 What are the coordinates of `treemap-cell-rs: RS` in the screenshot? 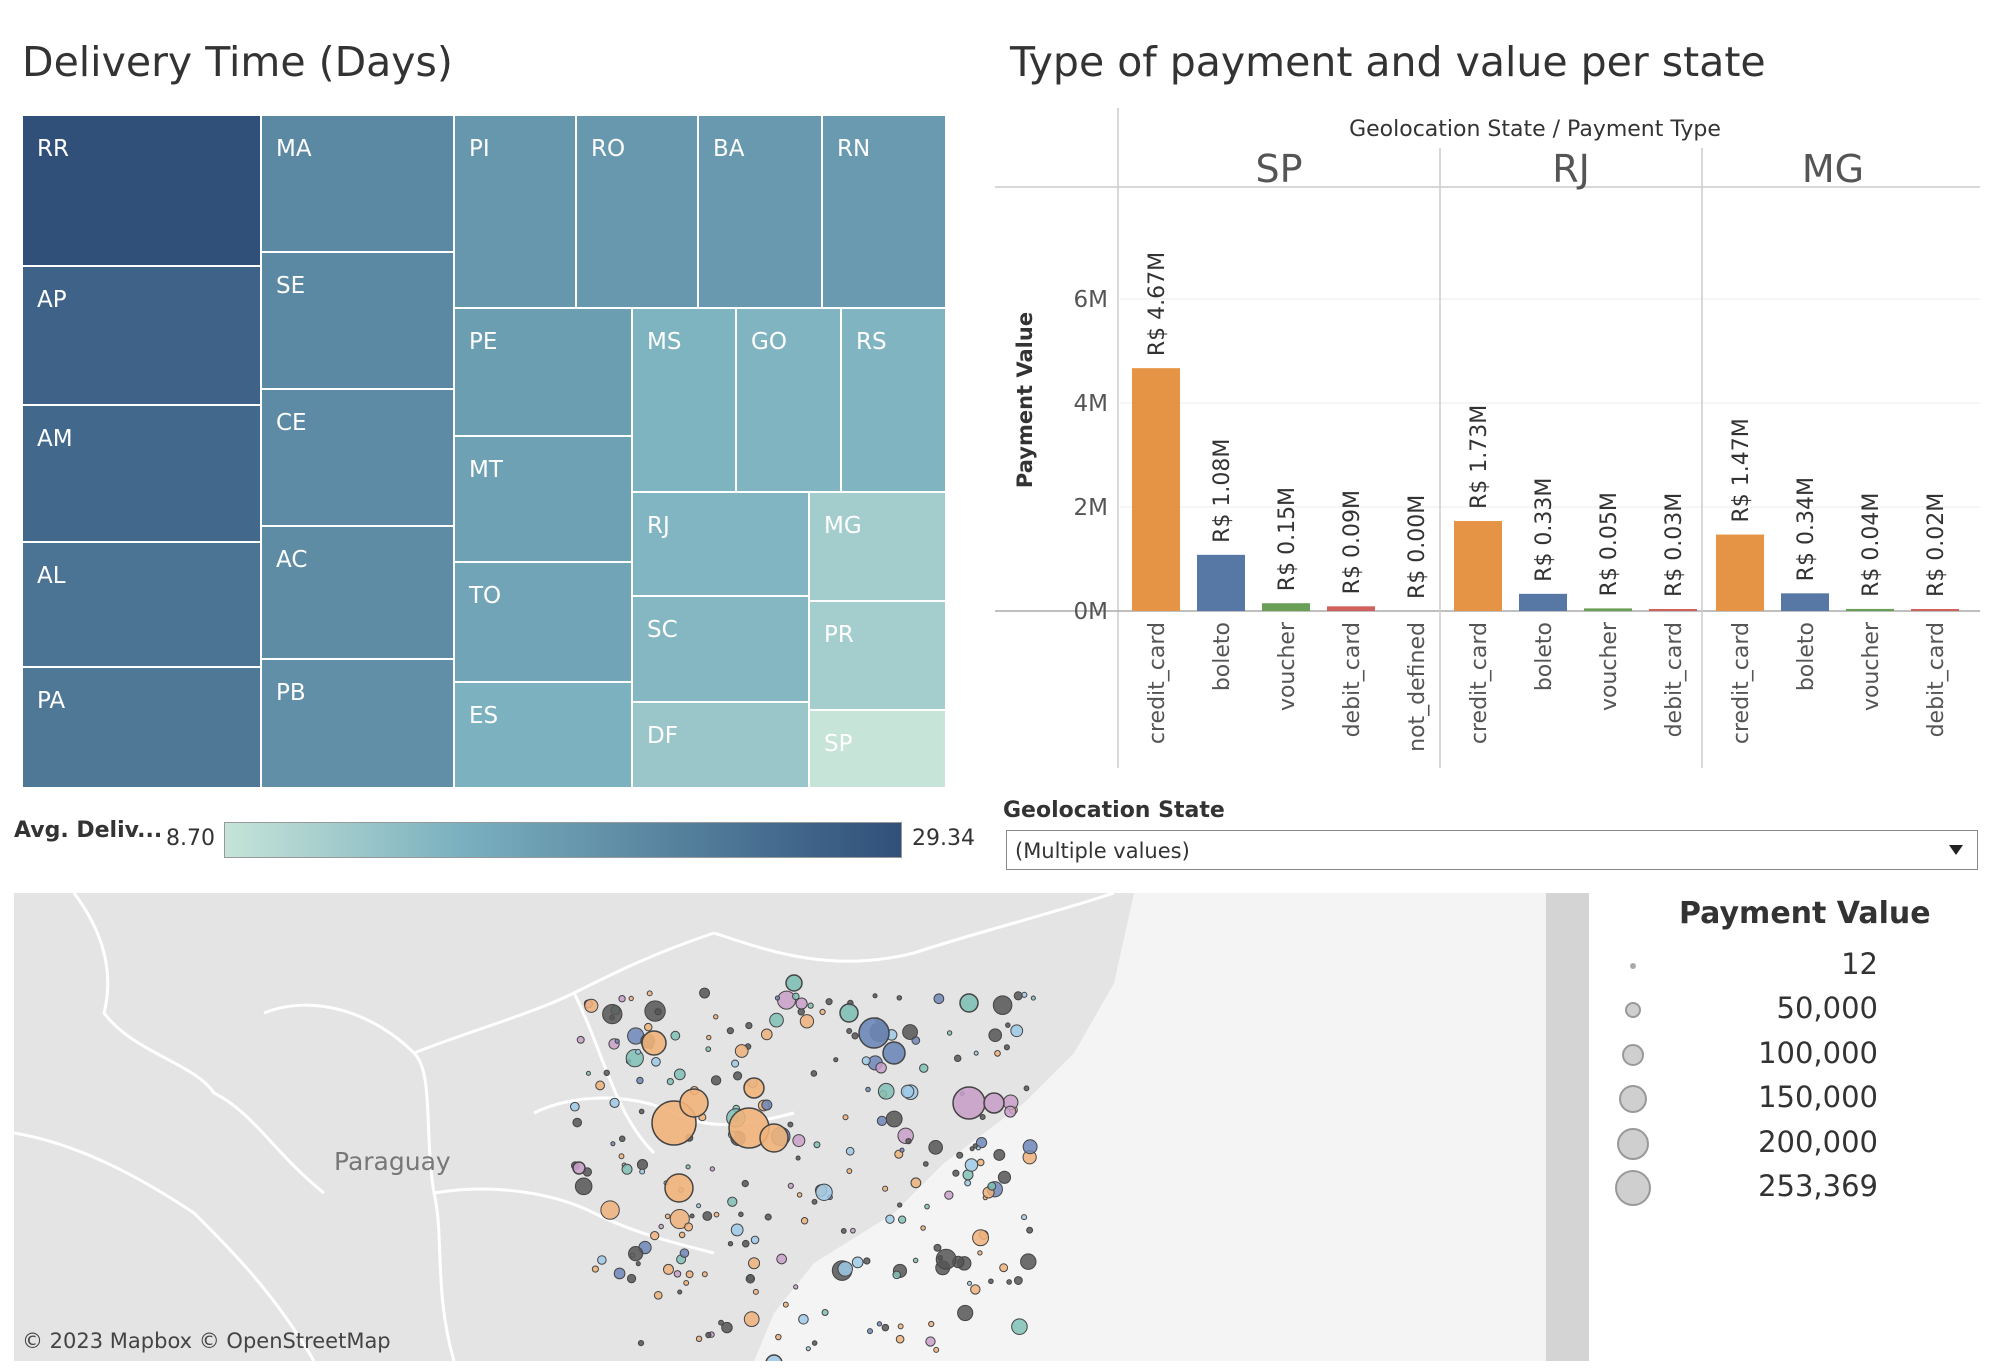 It's located at (893, 400).